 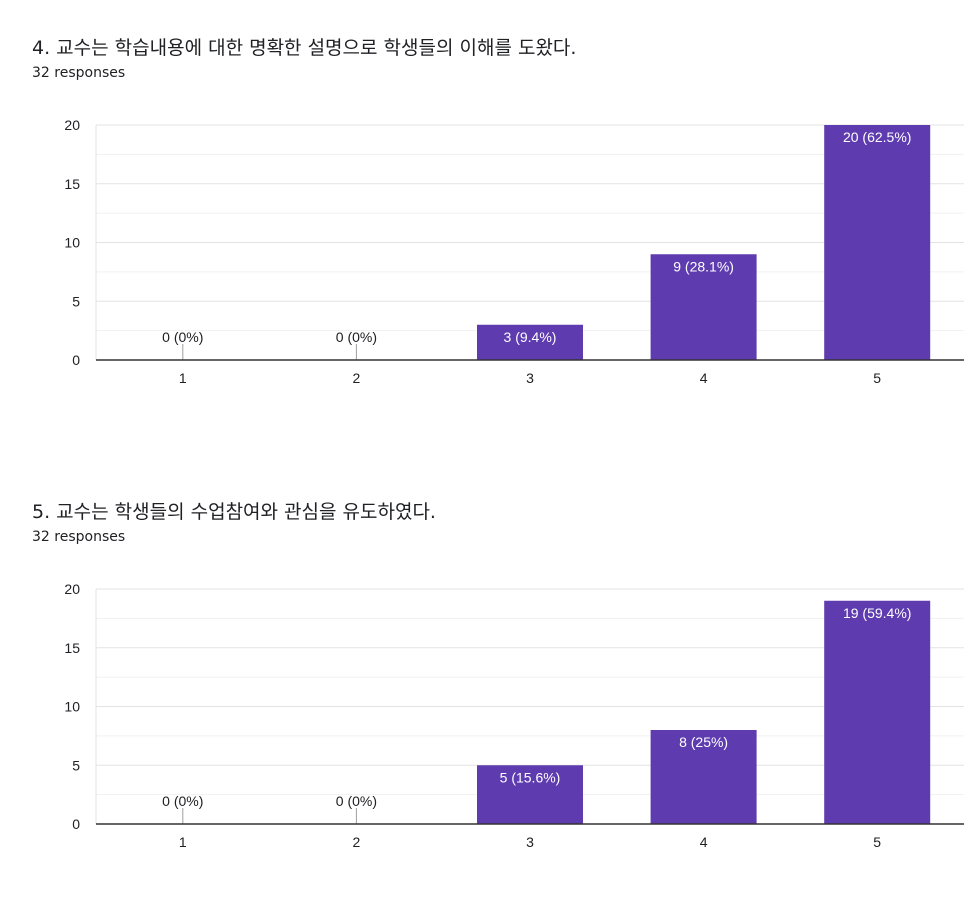 What do you see at coordinates (530, 337) in the screenshot?
I see `bar-data-label: 3 (9.4%)` at bounding box center [530, 337].